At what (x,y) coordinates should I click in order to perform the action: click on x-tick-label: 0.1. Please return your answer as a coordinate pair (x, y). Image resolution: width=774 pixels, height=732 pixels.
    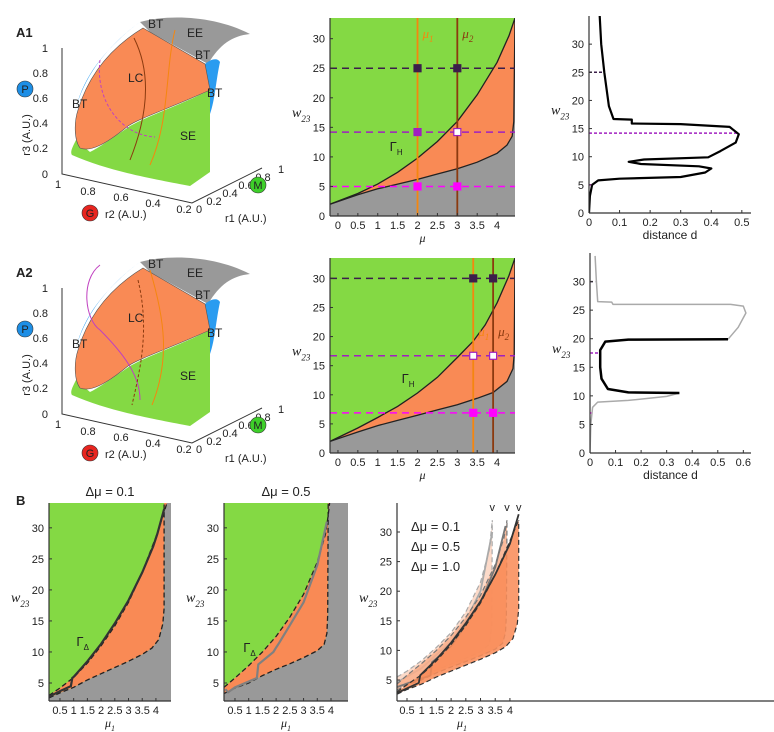
    Looking at the image, I should click on (619, 223).